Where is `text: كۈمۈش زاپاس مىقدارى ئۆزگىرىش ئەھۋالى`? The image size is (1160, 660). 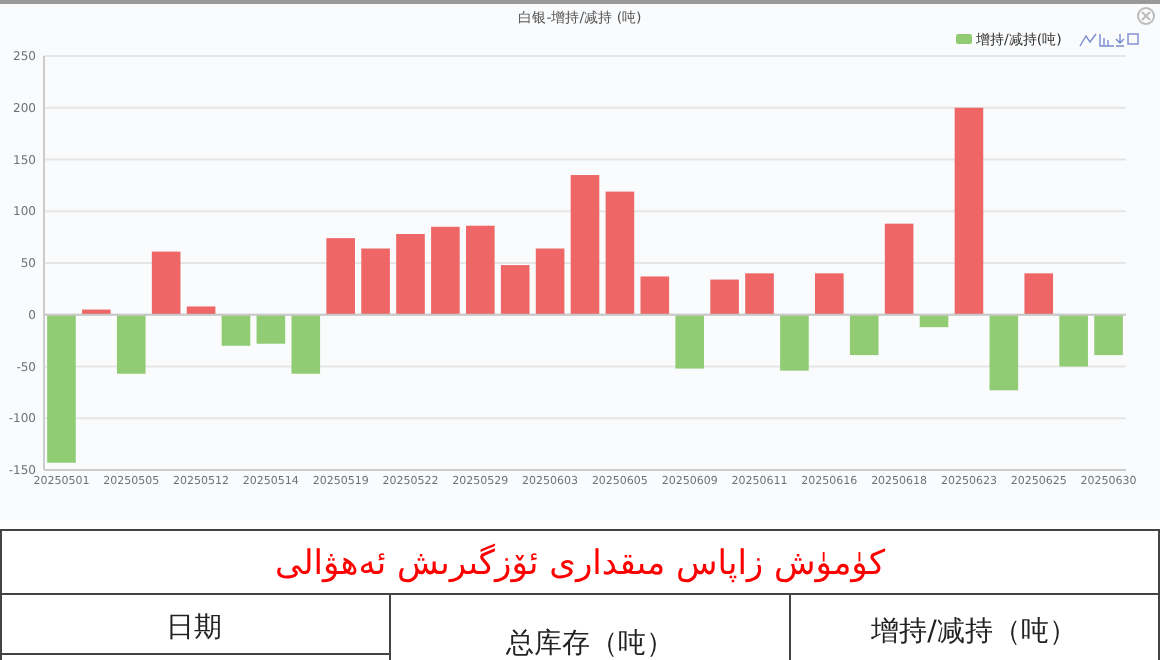 text: كۈمۈش زاپاس مىقدارى ئۆزگىرىش ئەھۋالى is located at coordinates (580, 563).